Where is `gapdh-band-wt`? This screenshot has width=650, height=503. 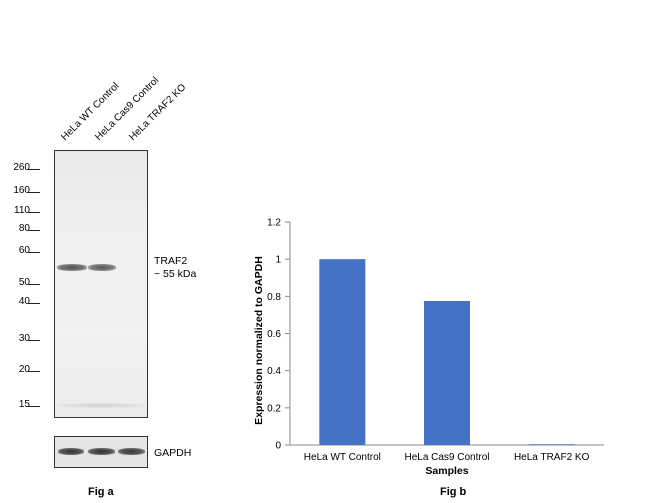
gapdh-band-wt is located at coordinates (71, 451).